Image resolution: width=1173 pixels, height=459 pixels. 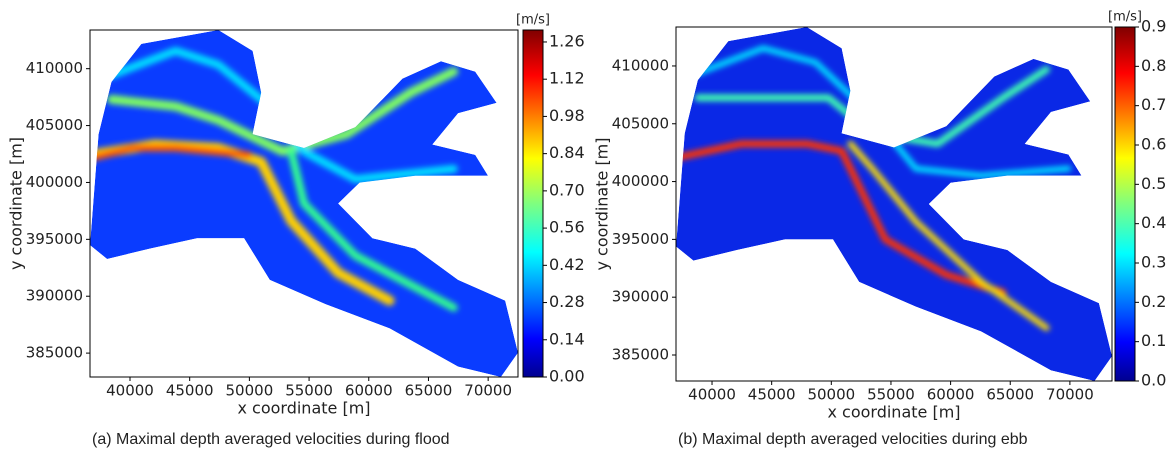 What do you see at coordinates (567, 115) in the screenshot?
I see `colorbar-tick-label: 0.98` at bounding box center [567, 115].